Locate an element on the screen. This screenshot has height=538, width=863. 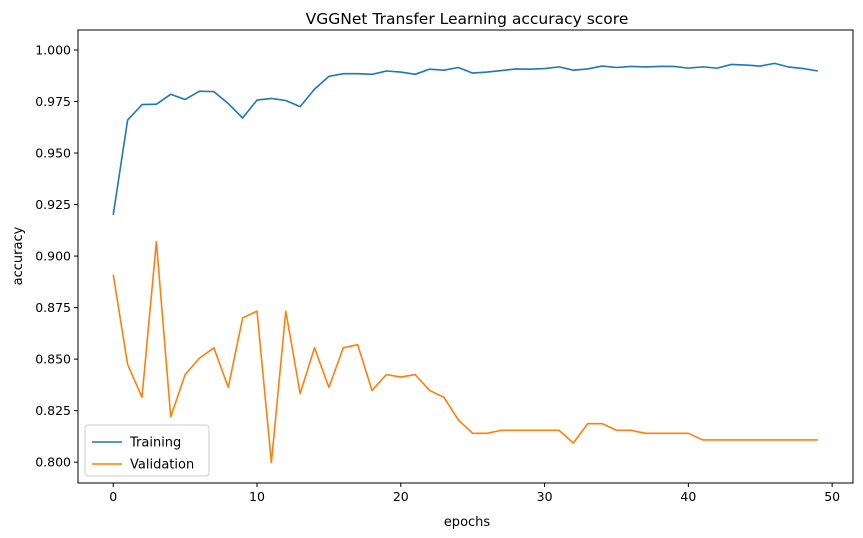
x-tick-label: 50 is located at coordinates (832, 496).